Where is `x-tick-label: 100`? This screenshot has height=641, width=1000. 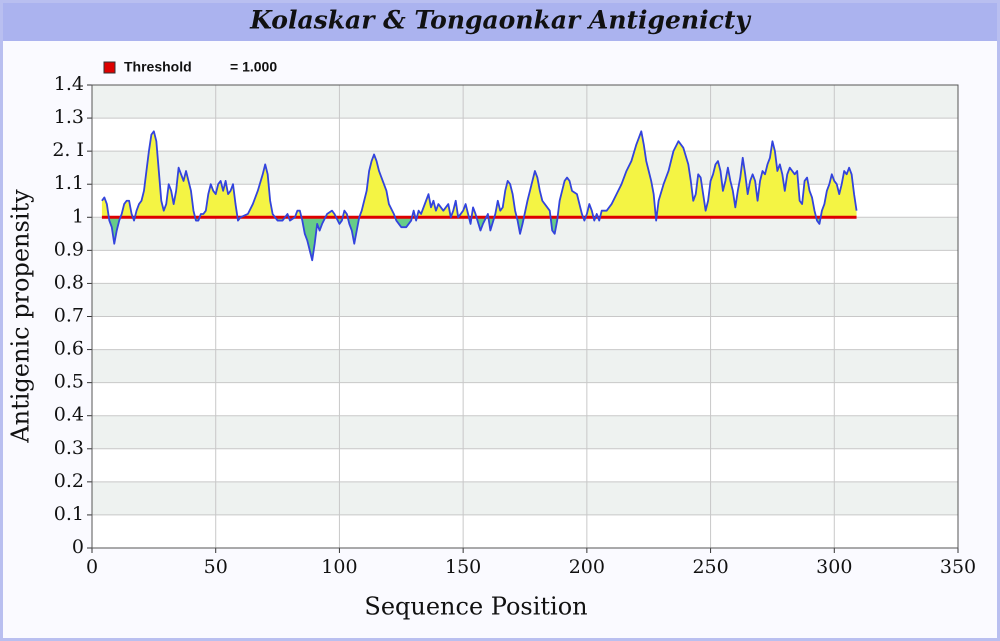
x-tick-label: 100 is located at coordinates (339, 567).